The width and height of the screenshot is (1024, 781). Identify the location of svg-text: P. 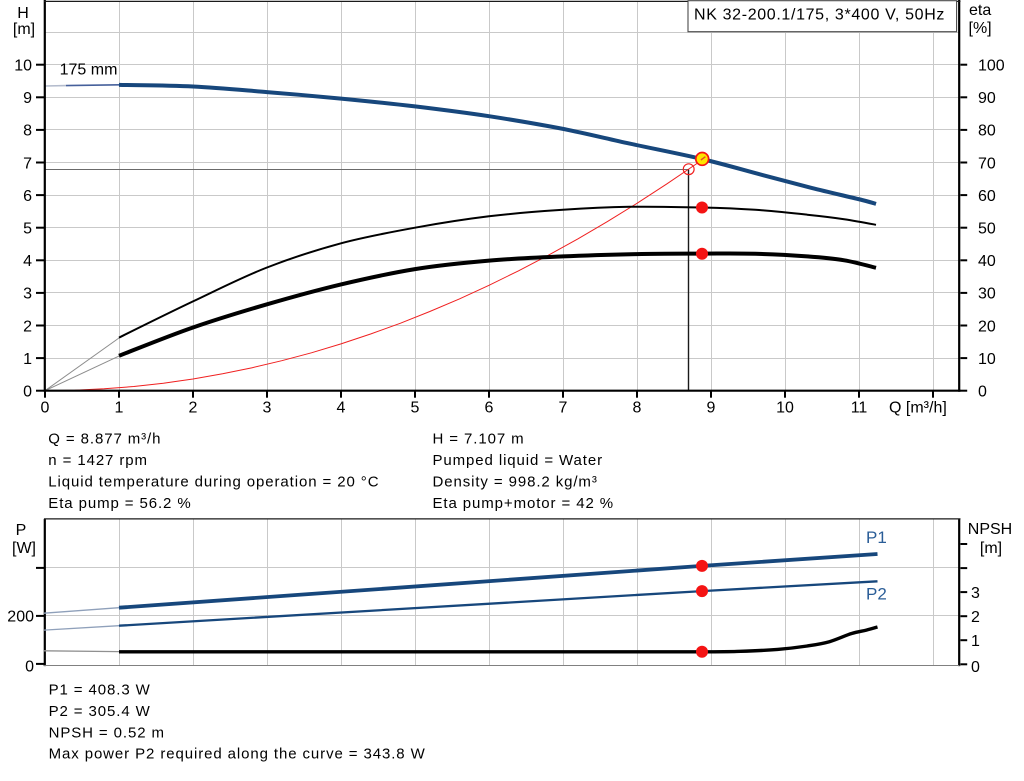
(21, 530).